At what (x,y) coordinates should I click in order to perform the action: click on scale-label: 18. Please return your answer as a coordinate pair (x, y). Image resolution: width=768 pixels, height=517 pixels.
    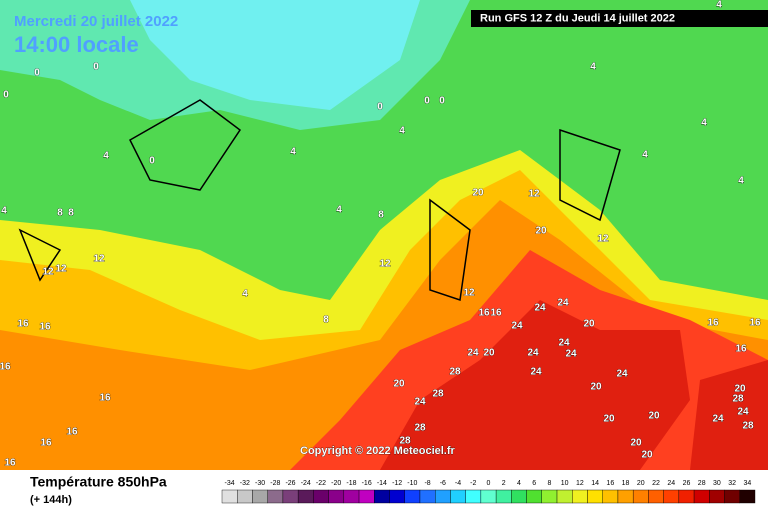
    Looking at the image, I should click on (626, 483).